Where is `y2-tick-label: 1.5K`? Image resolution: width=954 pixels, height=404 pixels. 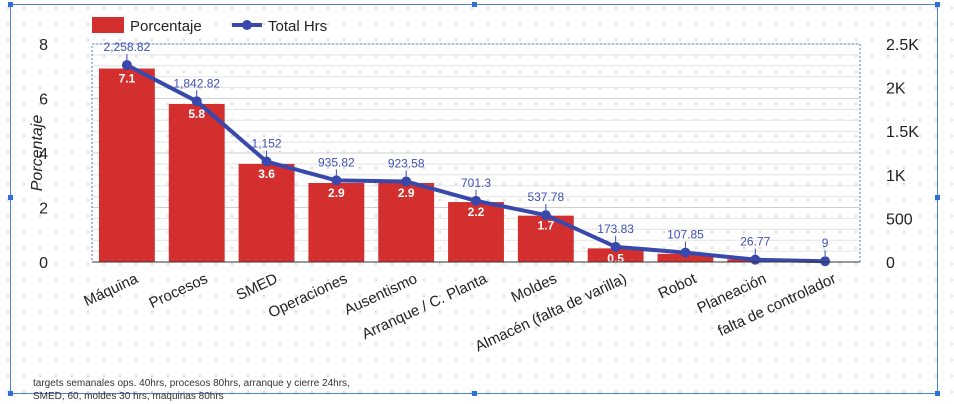 y2-tick-label: 1.5K is located at coordinates (902, 132).